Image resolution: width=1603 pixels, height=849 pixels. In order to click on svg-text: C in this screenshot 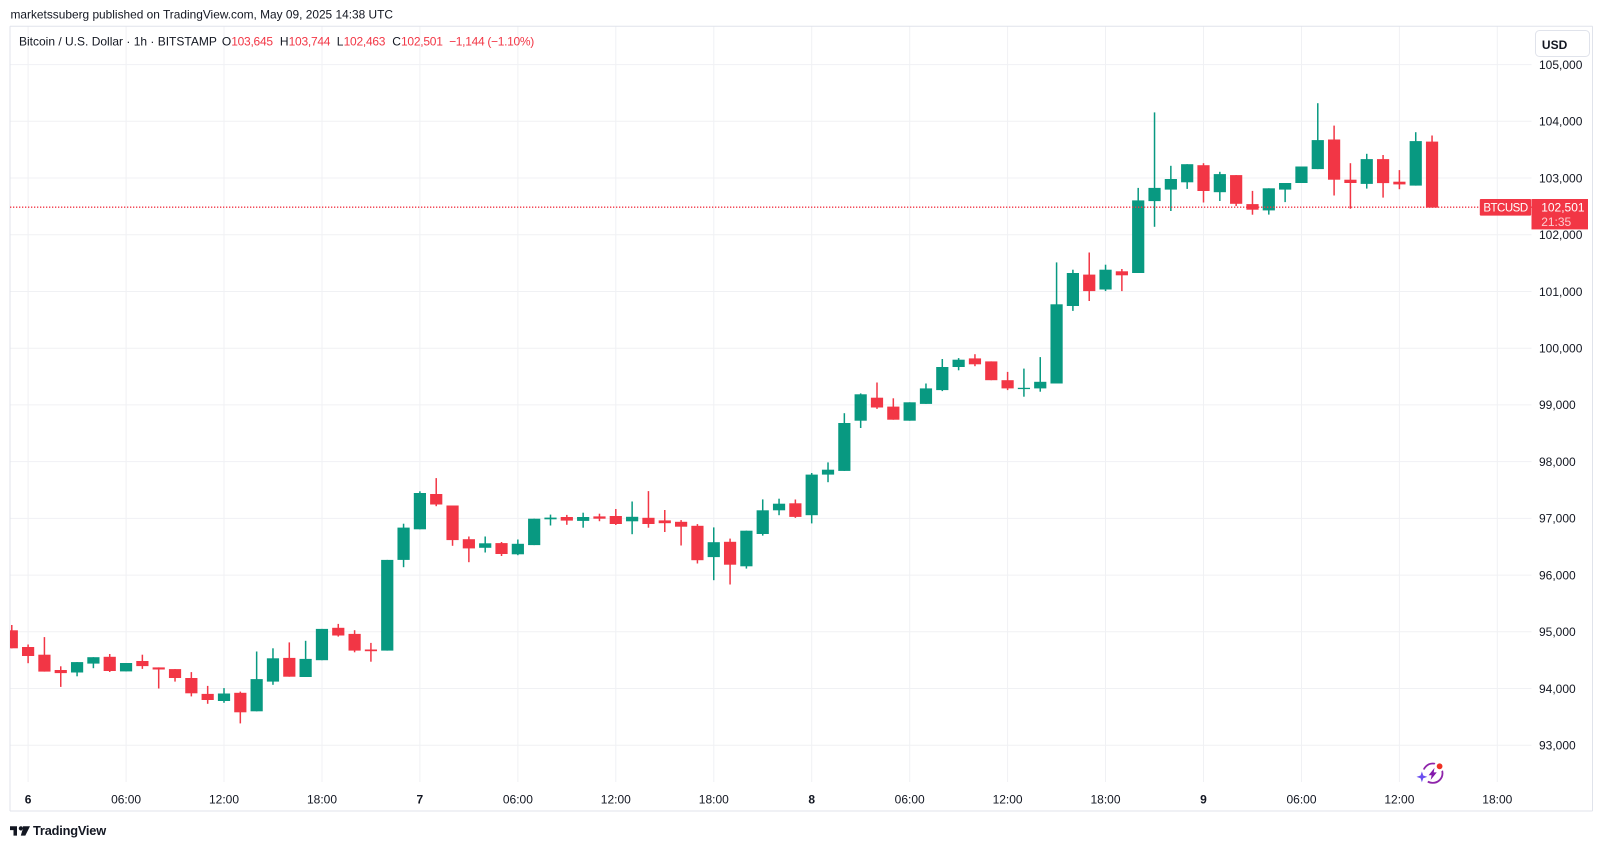, I will do `click(396, 42)`.